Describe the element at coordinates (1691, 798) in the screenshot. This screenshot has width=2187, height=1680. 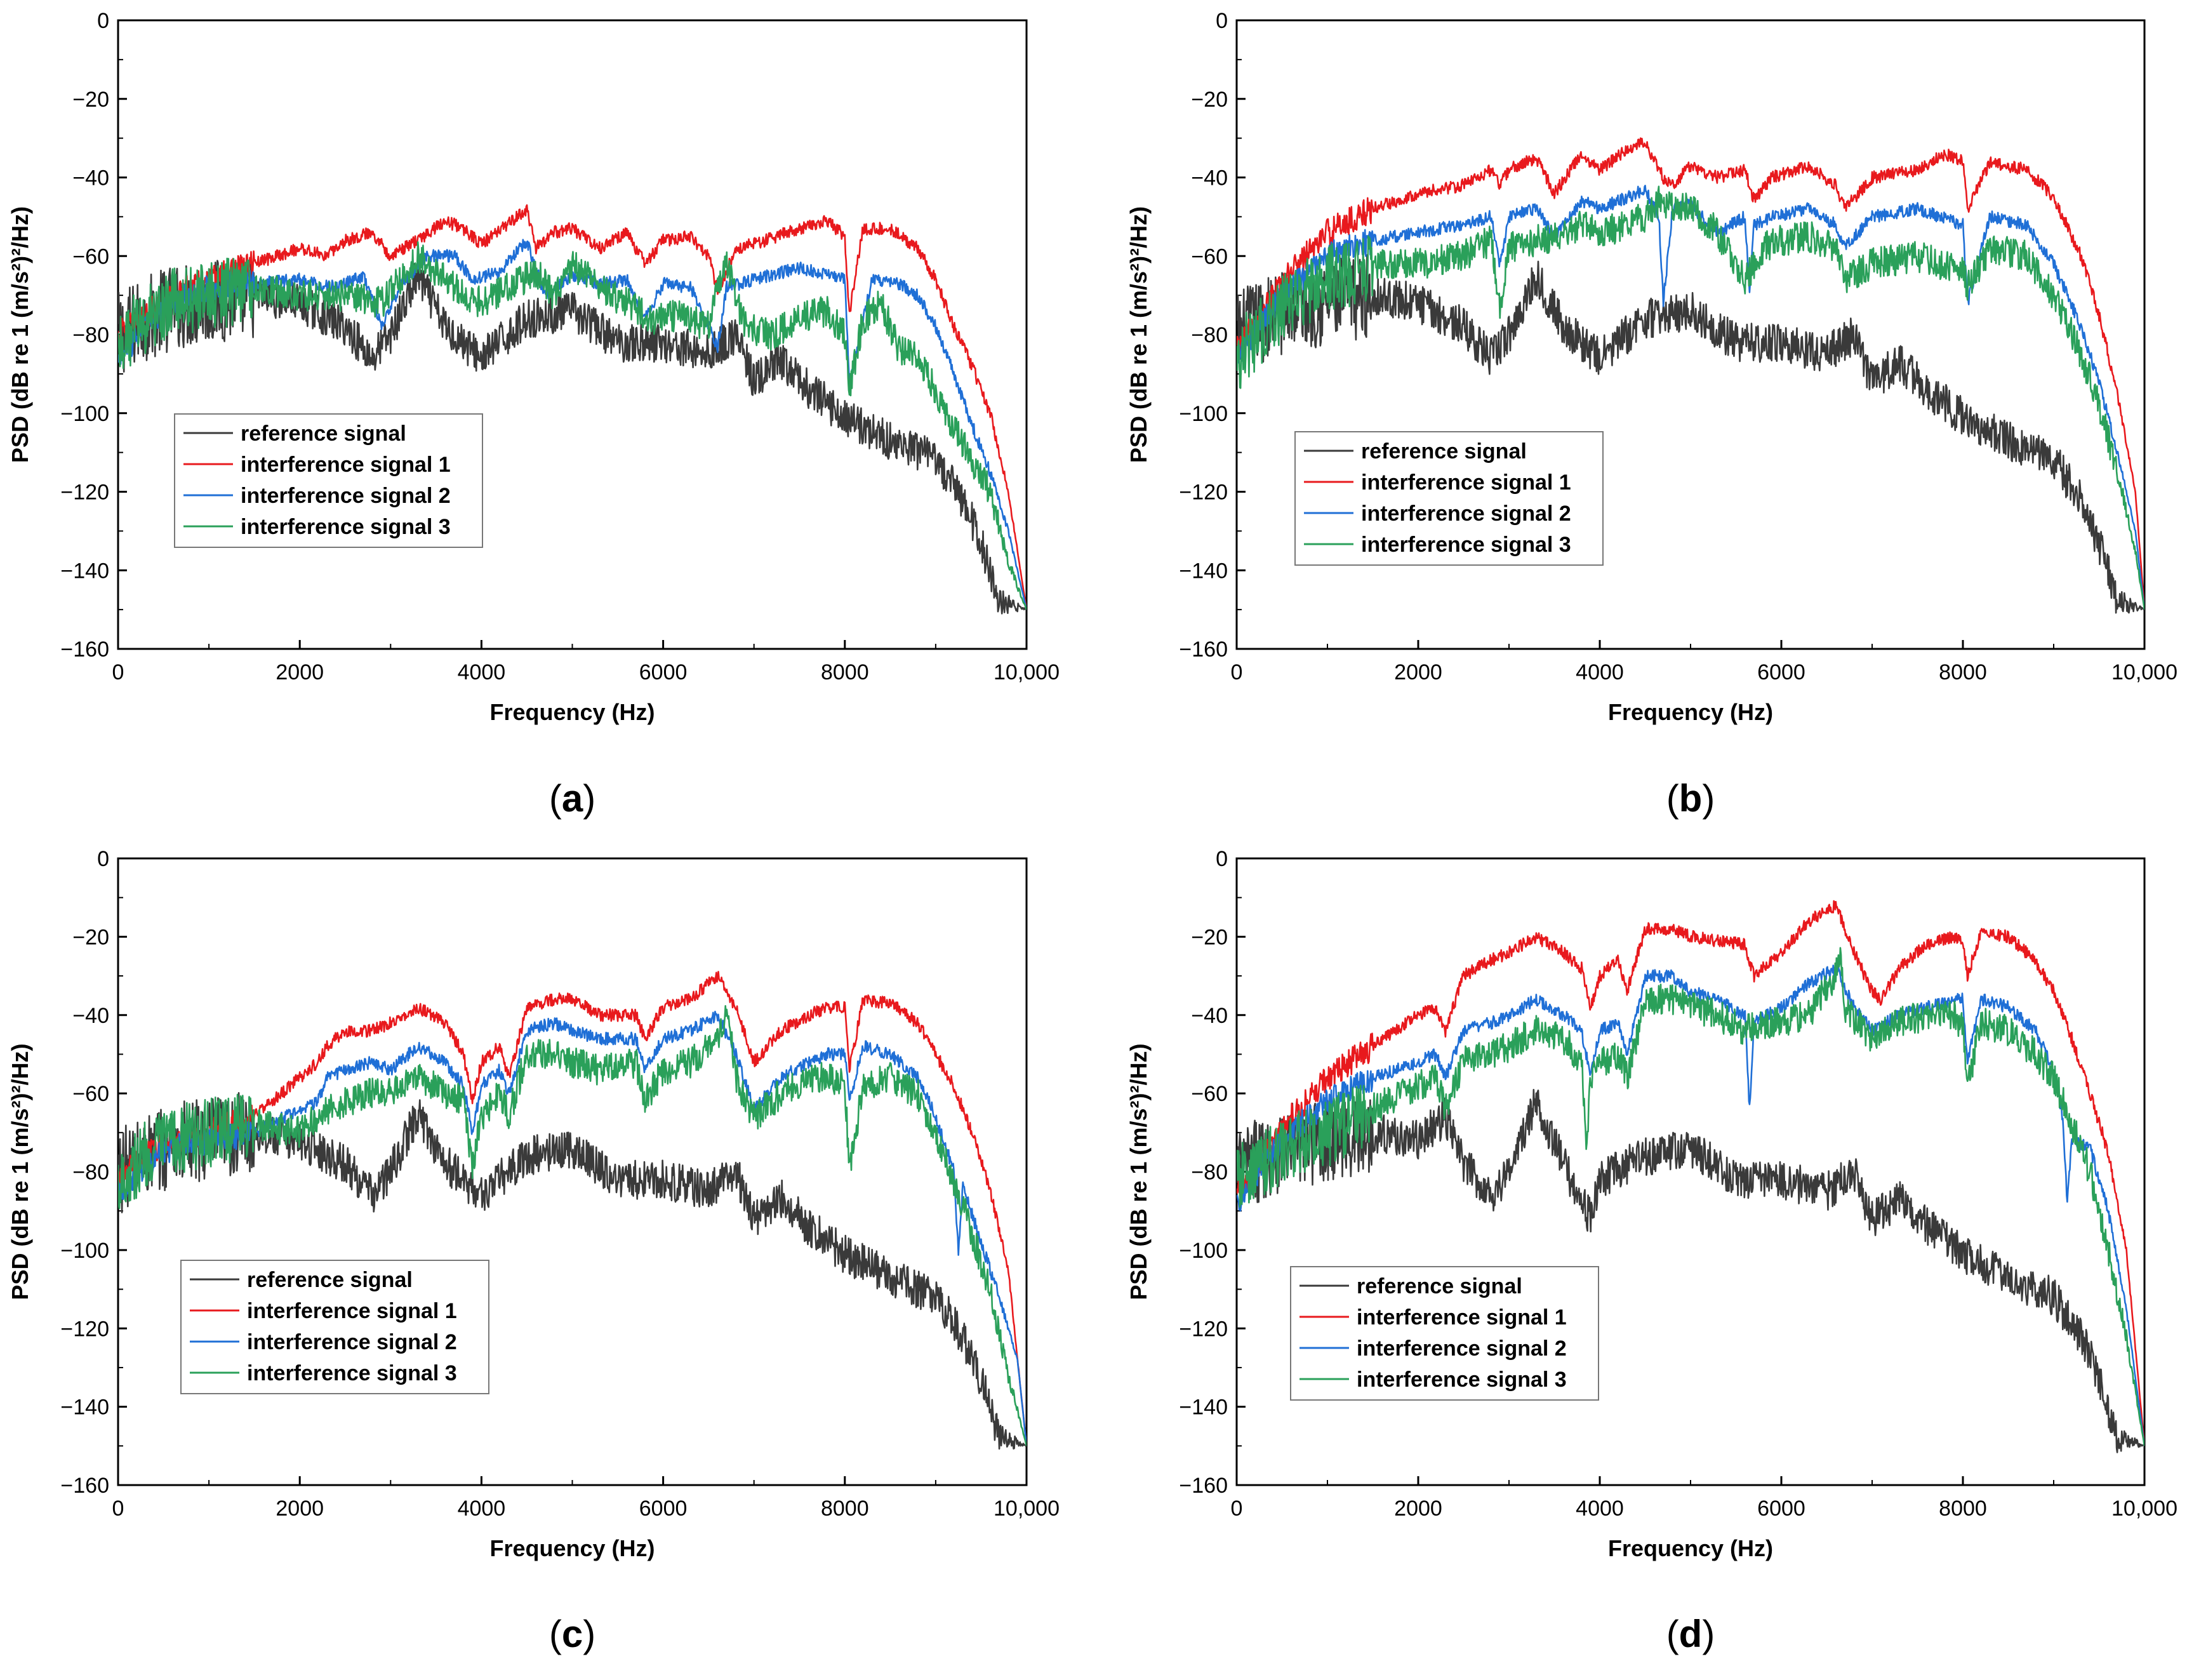
I see `caption-letter: b` at that location.